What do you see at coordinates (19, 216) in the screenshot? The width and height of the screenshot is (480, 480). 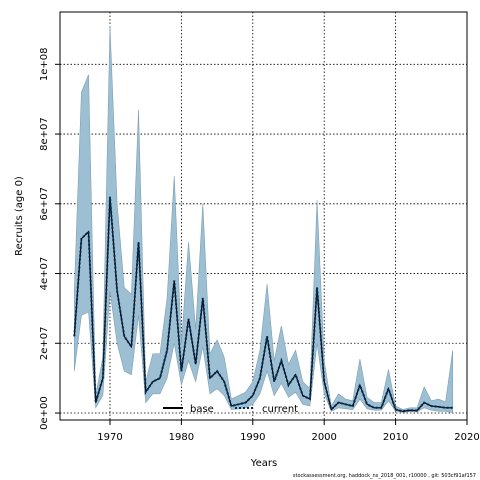 I see `y-axis-title: Recruits (age 0)` at bounding box center [19, 216].